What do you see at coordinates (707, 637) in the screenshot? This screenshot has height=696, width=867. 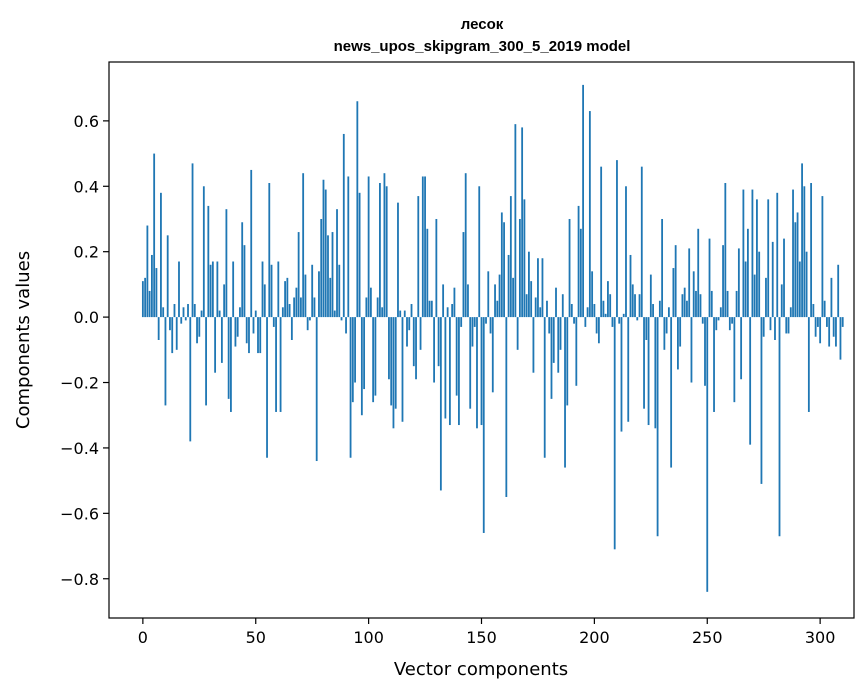 I see `x-tick-label: 250` at bounding box center [707, 637].